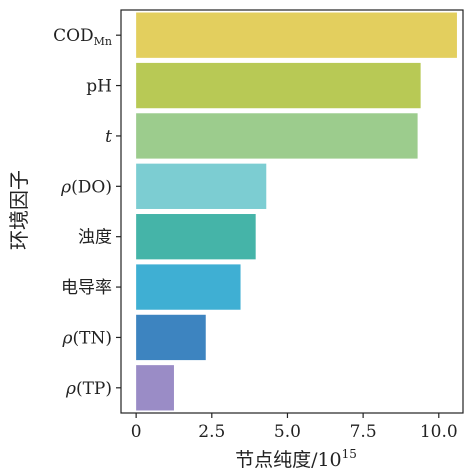  I want to click on y-tick-label-main-3: (DO), so click(91, 187).